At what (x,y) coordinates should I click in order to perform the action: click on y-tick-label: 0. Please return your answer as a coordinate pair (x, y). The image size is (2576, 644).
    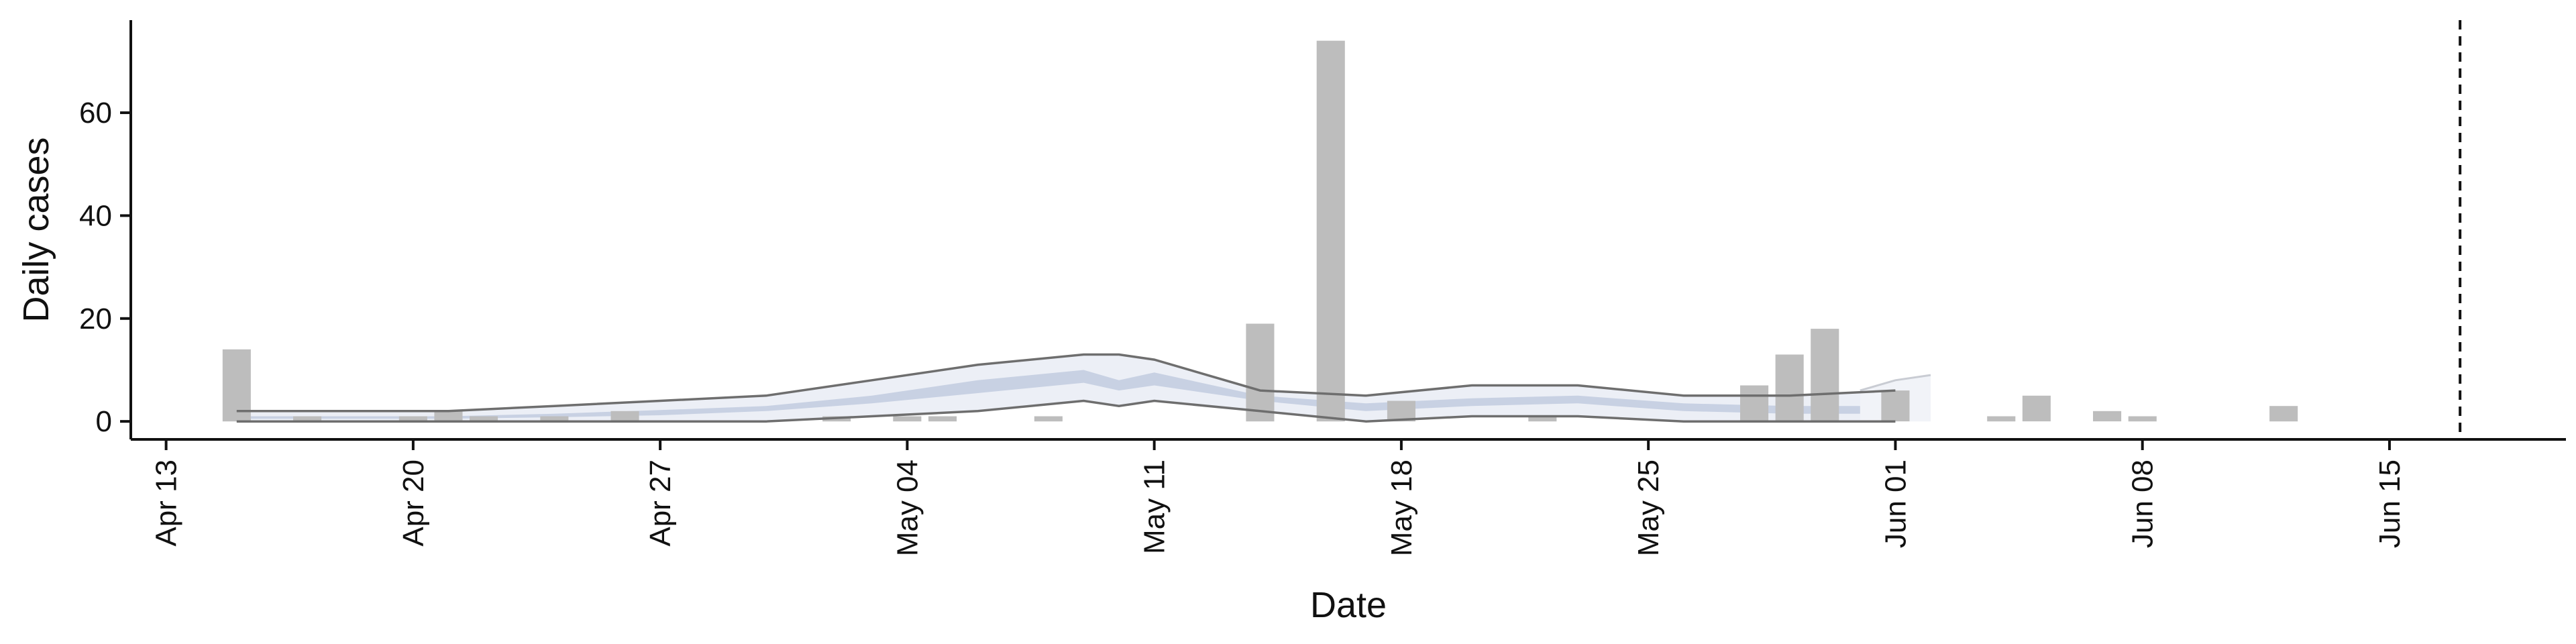
    Looking at the image, I should click on (104, 421).